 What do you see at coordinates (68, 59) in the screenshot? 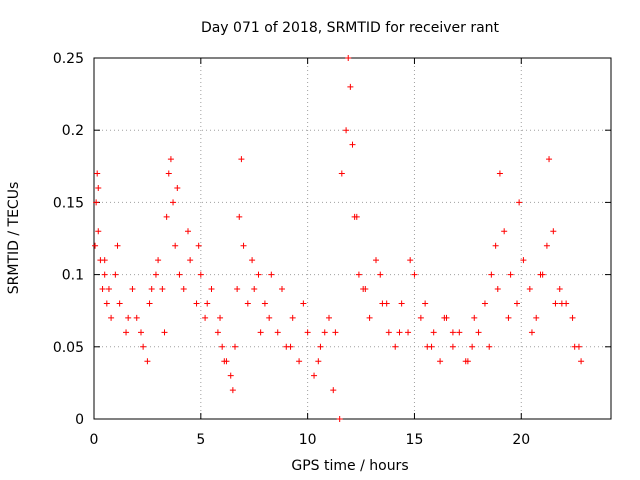
I see `y-tick-label: 0.25` at bounding box center [68, 59].